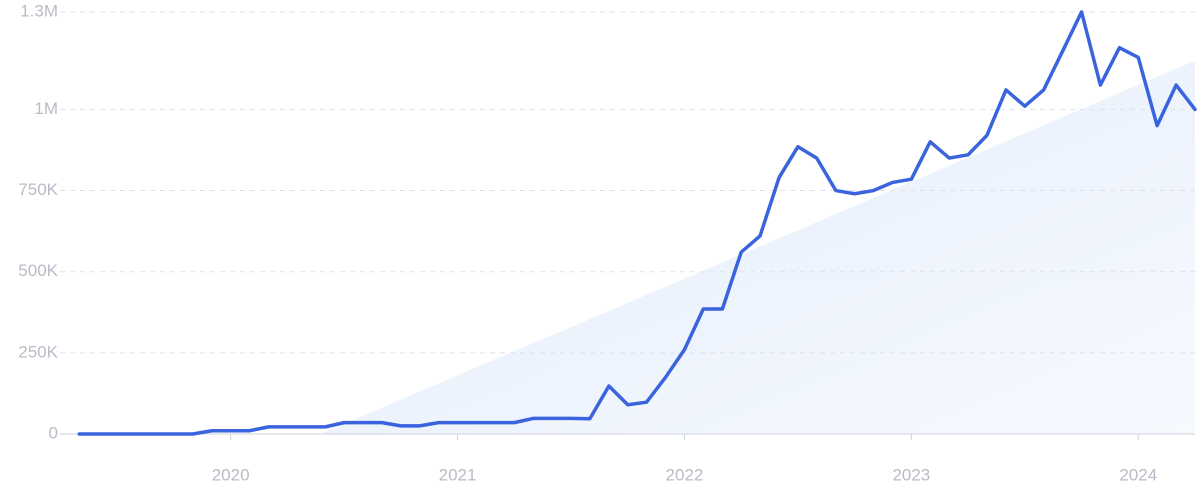  I want to click on y-tick-label: 1M, so click(46, 108).